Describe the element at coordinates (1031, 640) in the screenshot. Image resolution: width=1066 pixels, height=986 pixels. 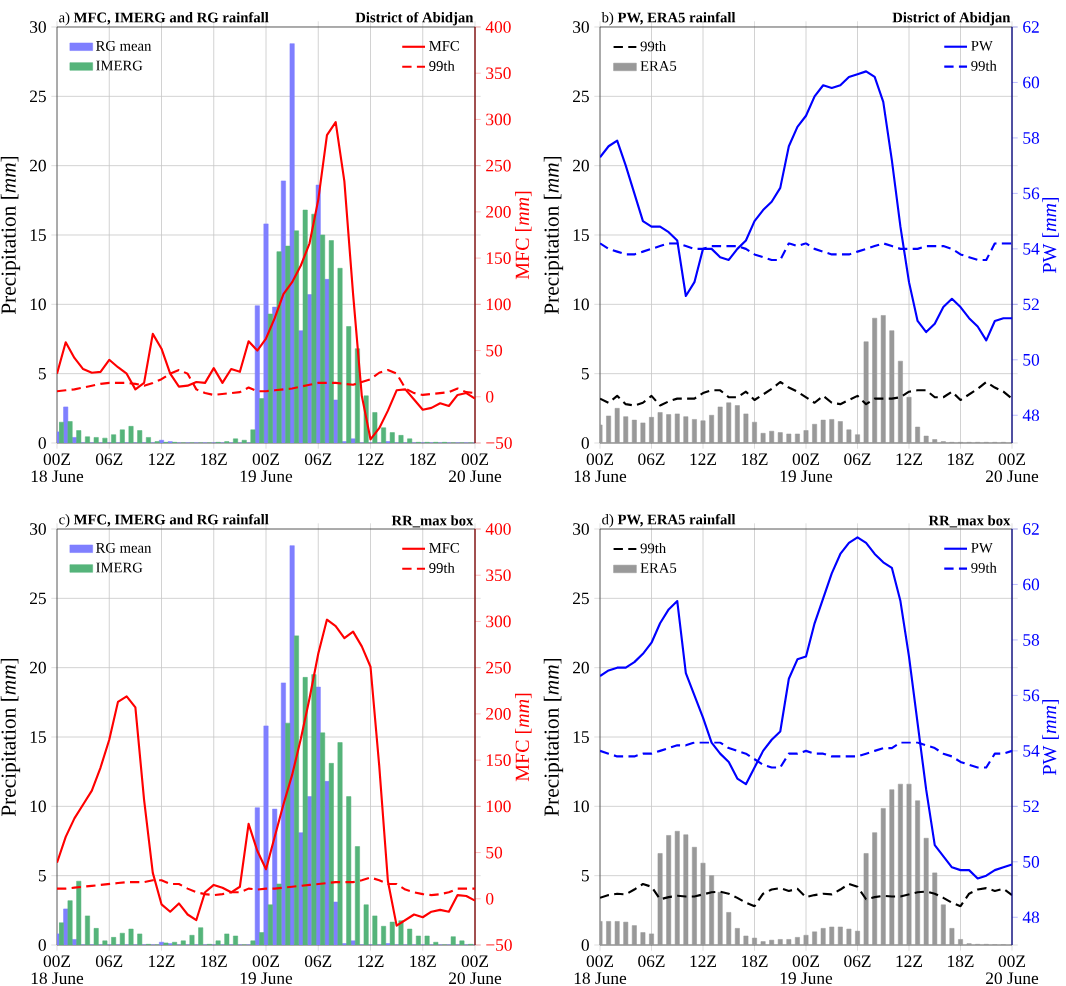
I see `y2-tick-label: 58` at that location.